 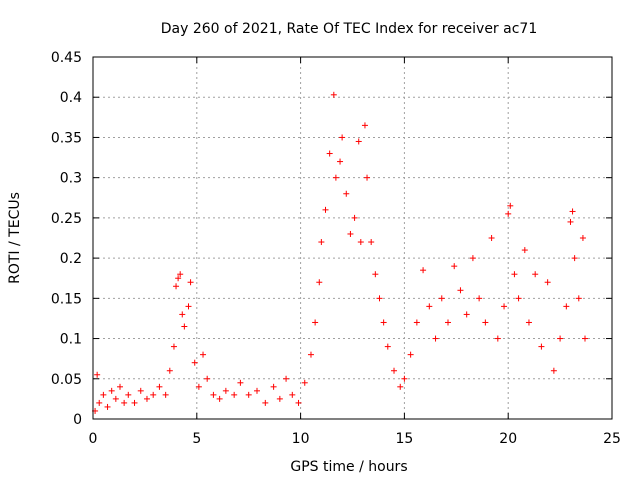 What do you see at coordinates (66, 138) in the screenshot?
I see `y-tick-label: 0.35` at bounding box center [66, 138].